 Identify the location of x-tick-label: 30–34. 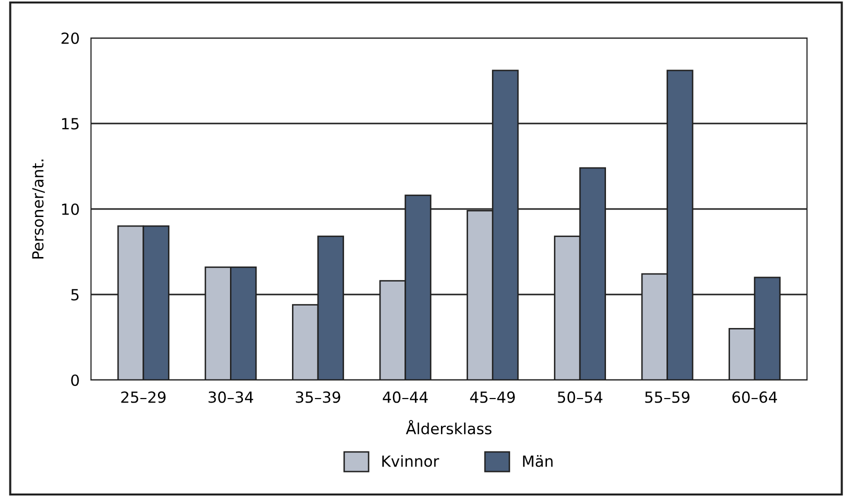
(231, 397).